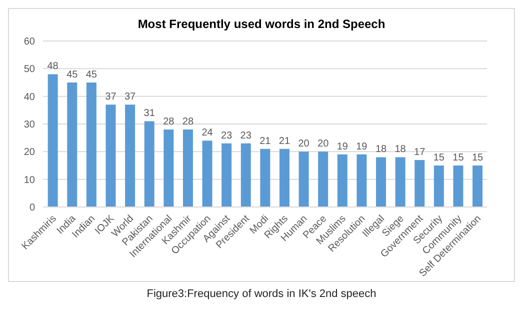  Describe the element at coordinates (30, 70) in the screenshot. I see `y-tick-label: 50` at that location.